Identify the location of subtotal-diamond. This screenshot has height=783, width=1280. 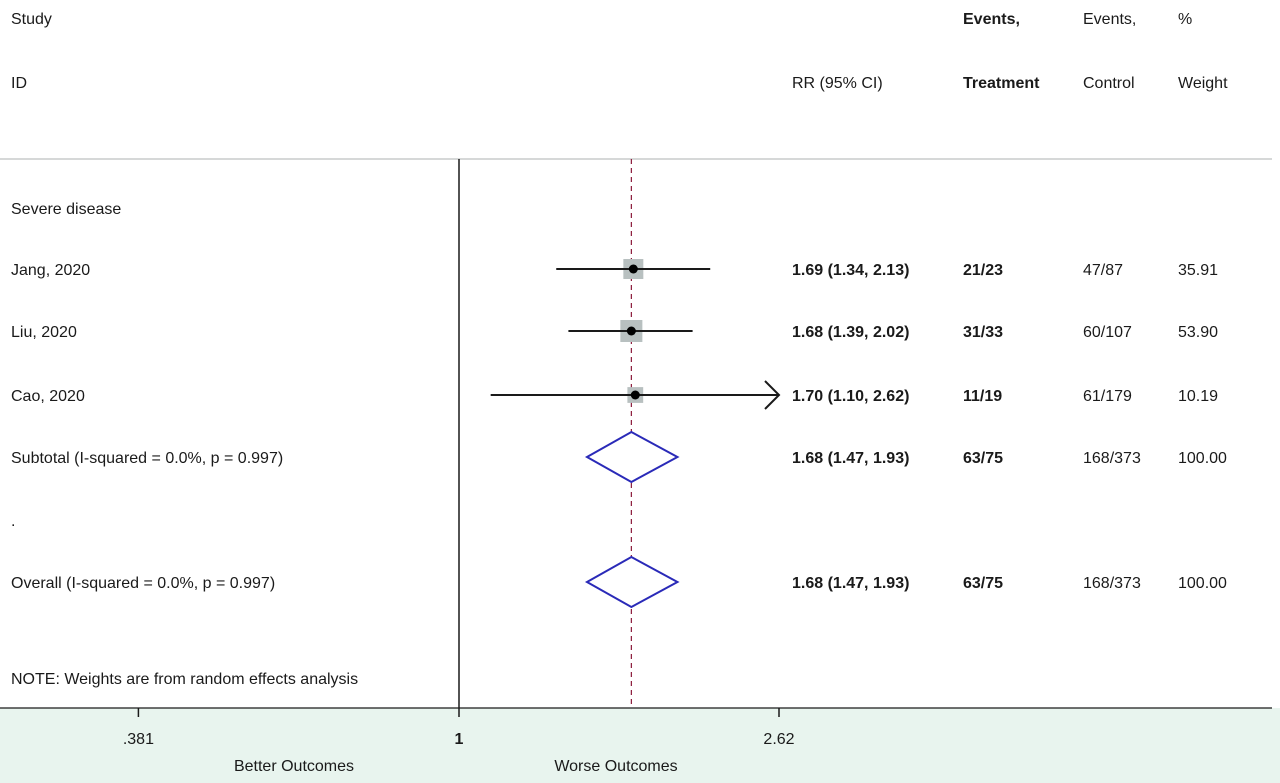
(632, 457).